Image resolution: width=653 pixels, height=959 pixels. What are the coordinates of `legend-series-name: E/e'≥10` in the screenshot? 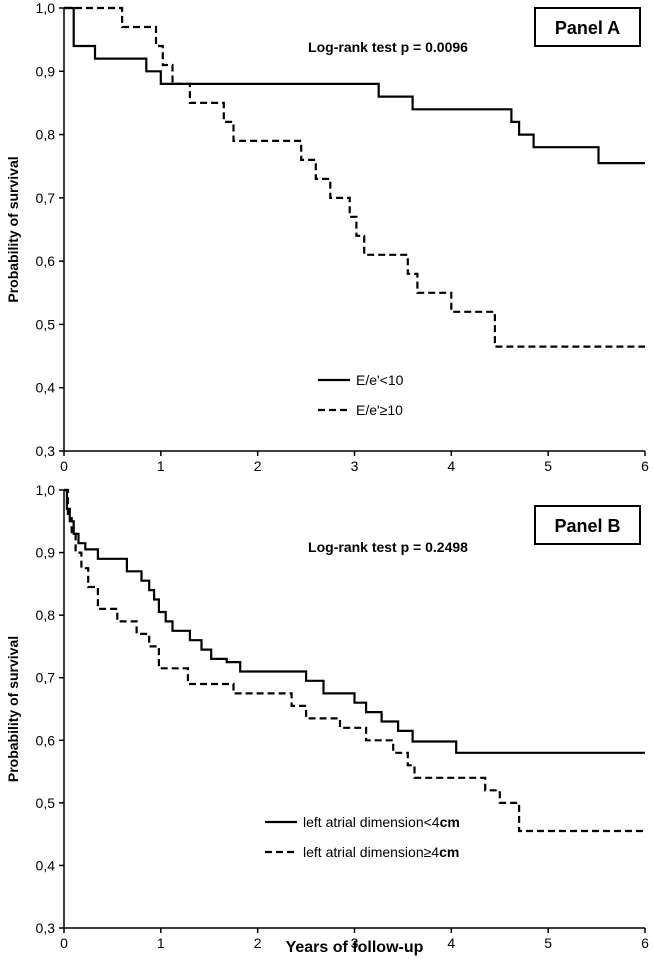 It's located at (379, 410).